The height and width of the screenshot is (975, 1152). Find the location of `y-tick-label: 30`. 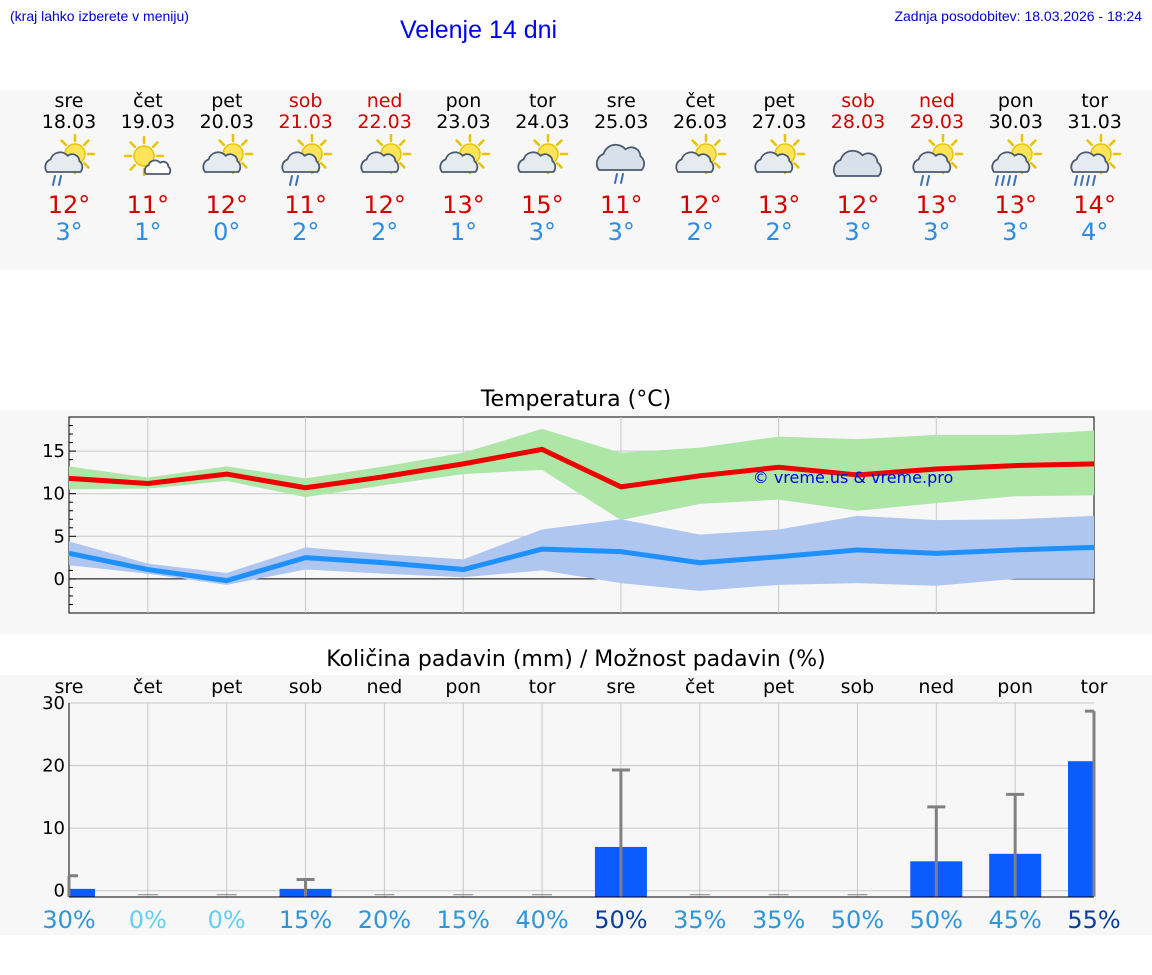

y-tick-label: 30 is located at coordinates (53, 703).